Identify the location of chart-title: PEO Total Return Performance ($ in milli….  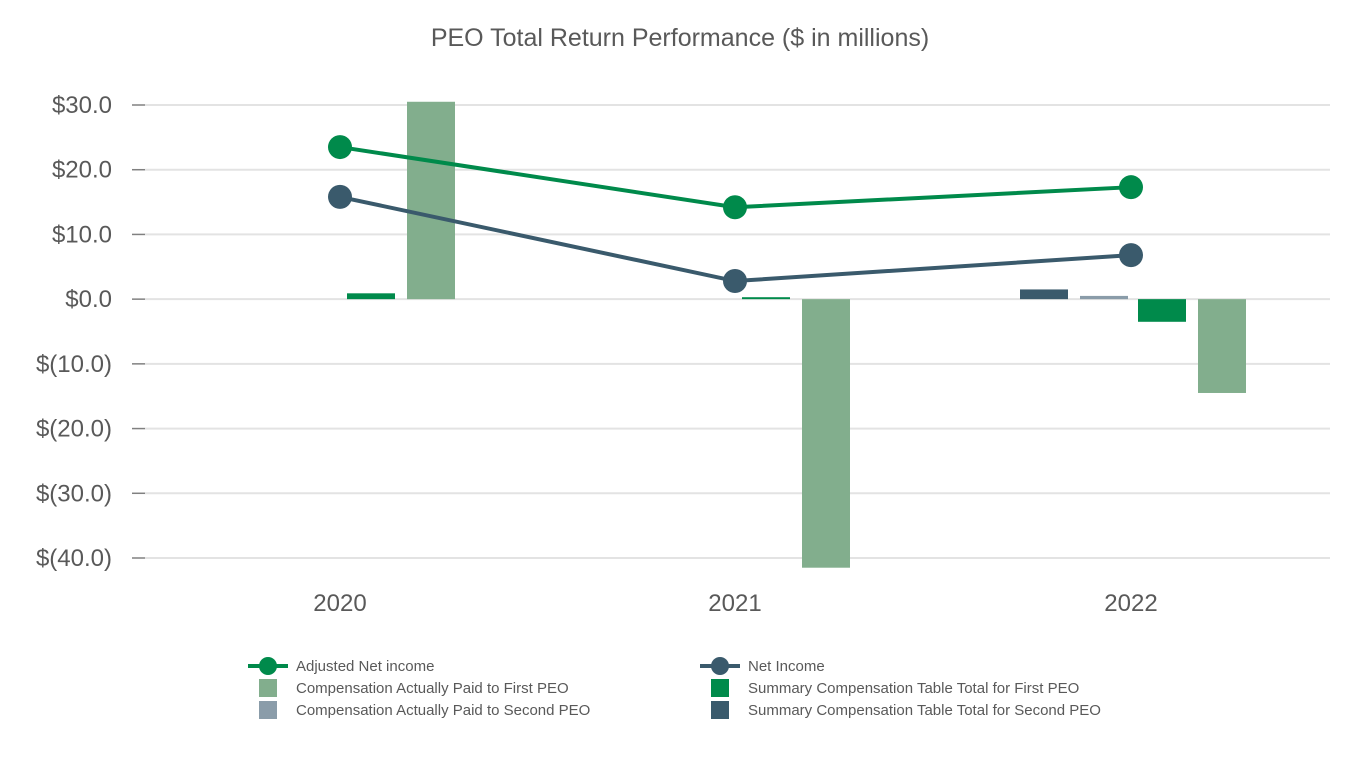
(680, 38).